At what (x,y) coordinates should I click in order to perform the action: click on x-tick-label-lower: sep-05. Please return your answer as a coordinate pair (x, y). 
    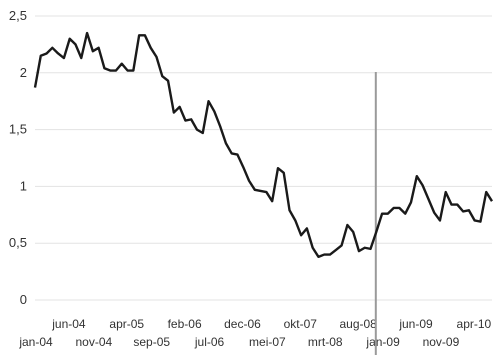
    Looking at the image, I should click on (151, 342).